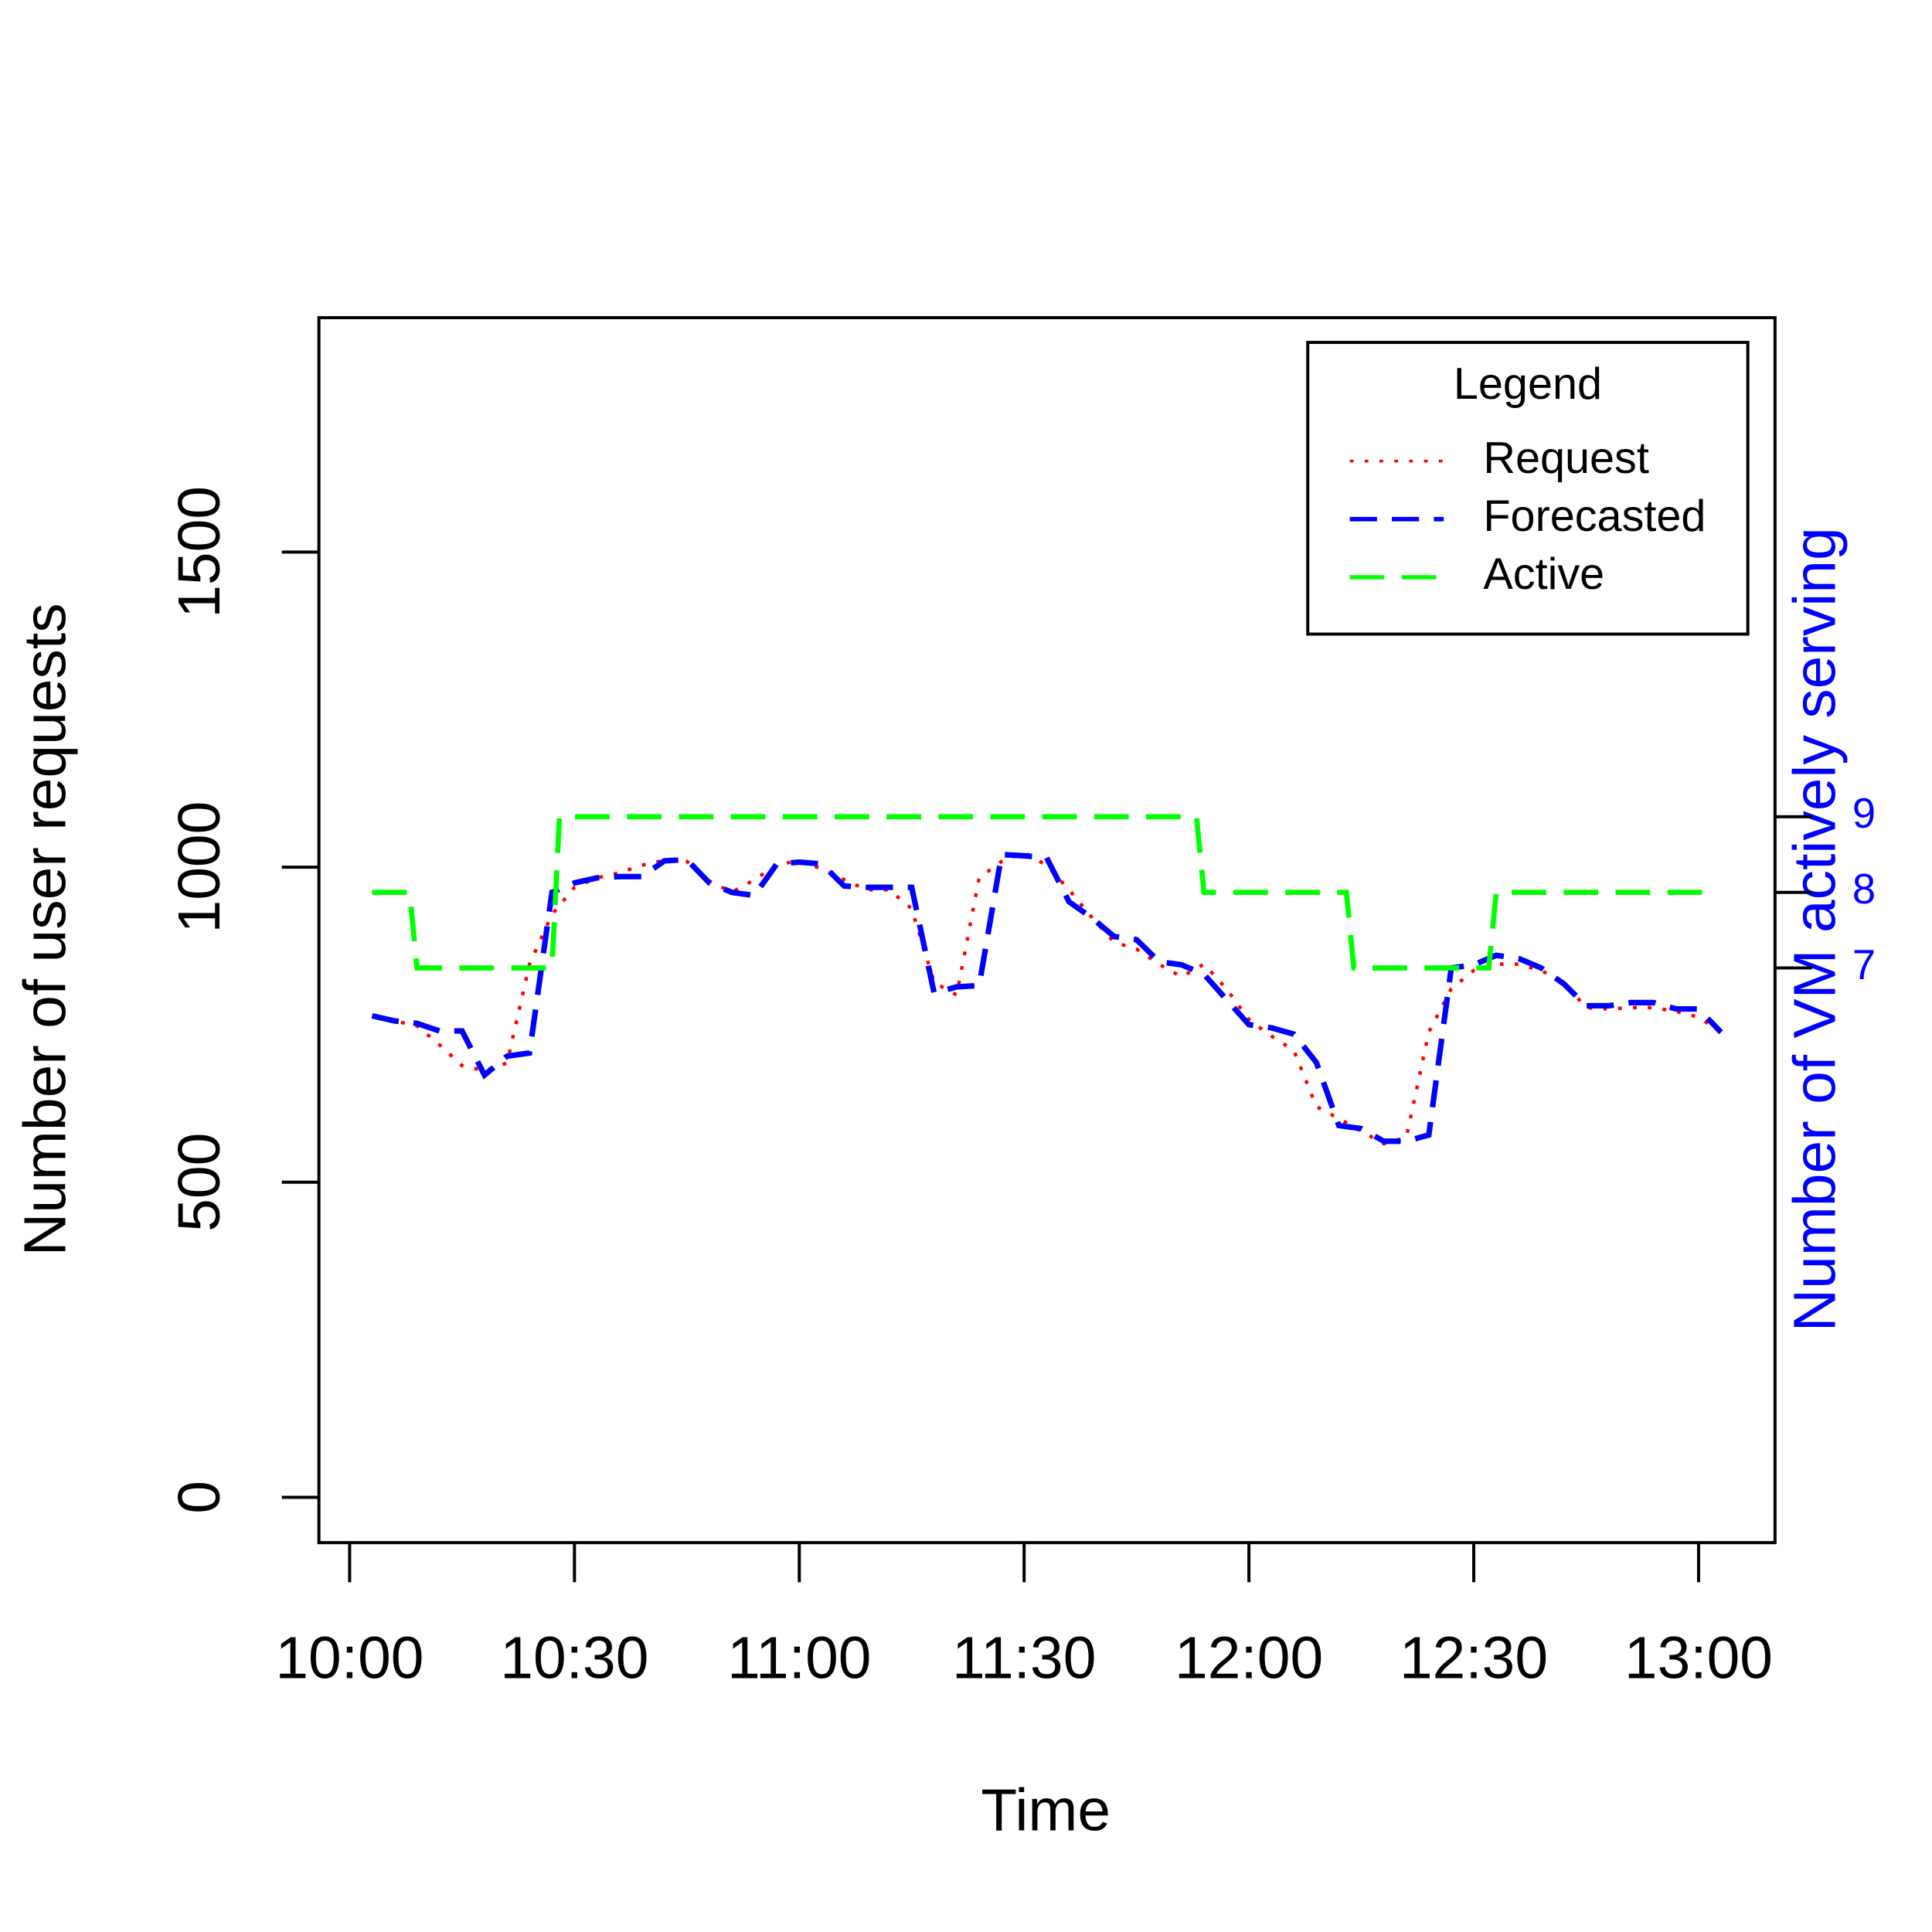 The width and height of the screenshot is (1932, 1932). Describe the element at coordinates (1864, 964) in the screenshot. I see `y2-tick-label: 7` at that location.